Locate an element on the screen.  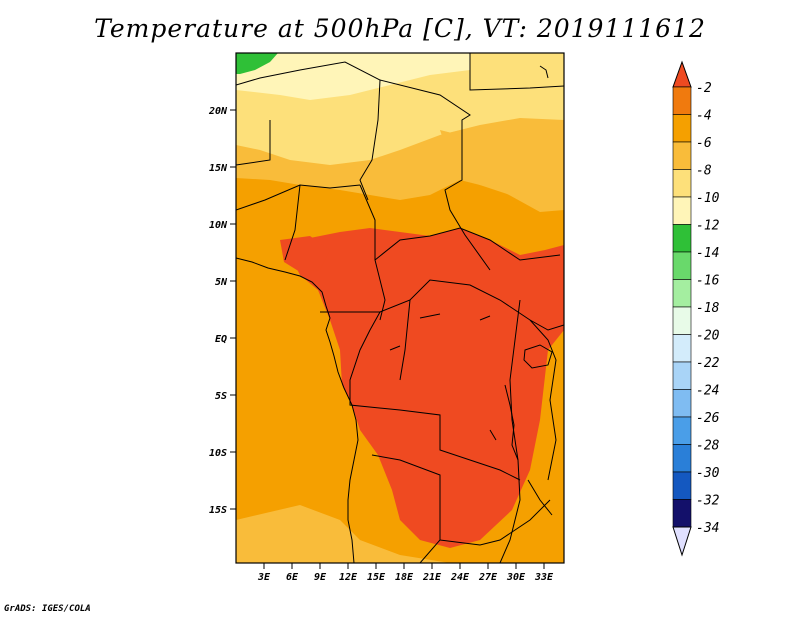
colorbar-label: -16 is located at coordinates (708, 281).